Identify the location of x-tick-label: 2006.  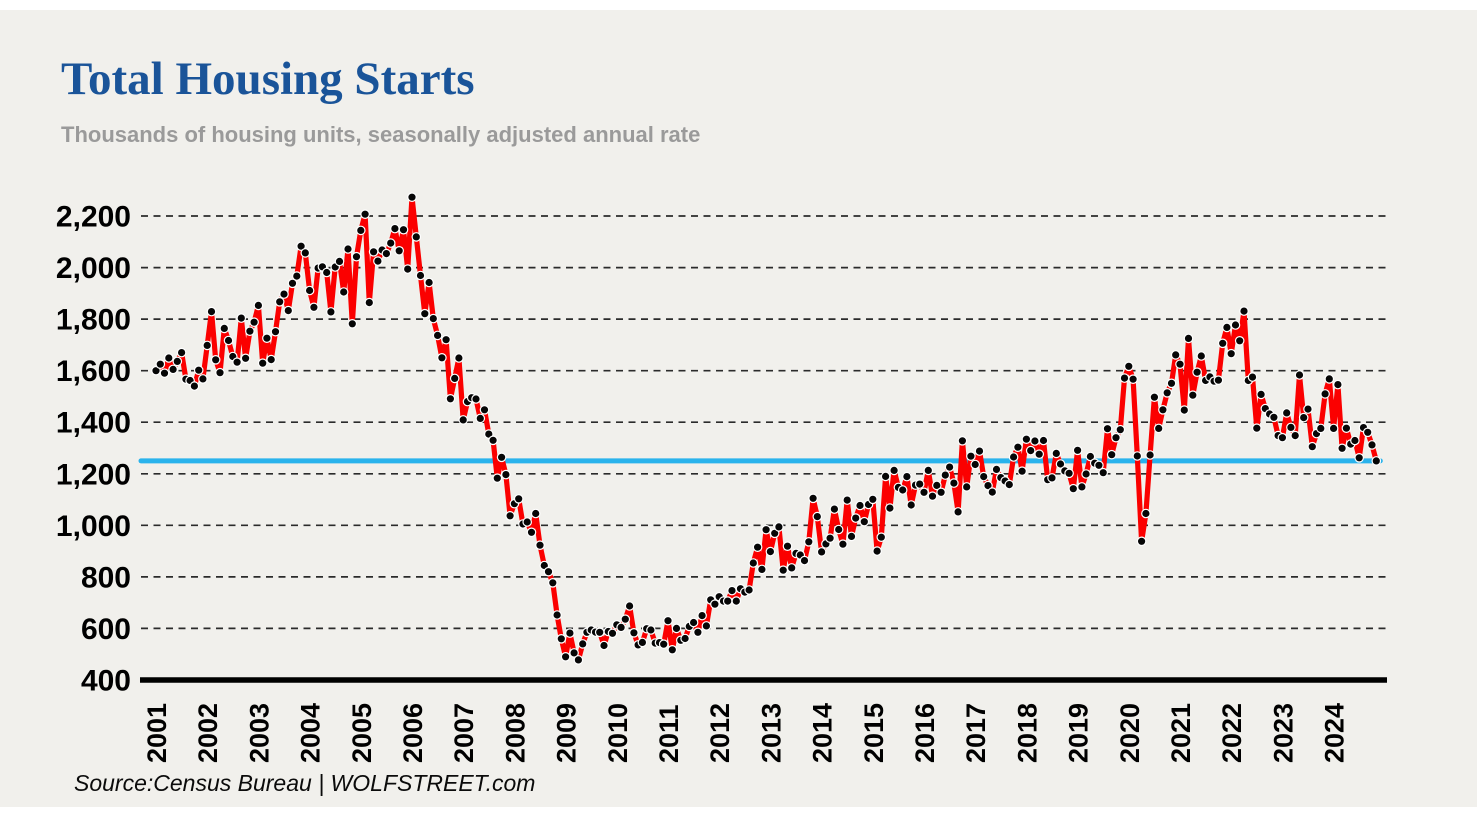
(413, 733).